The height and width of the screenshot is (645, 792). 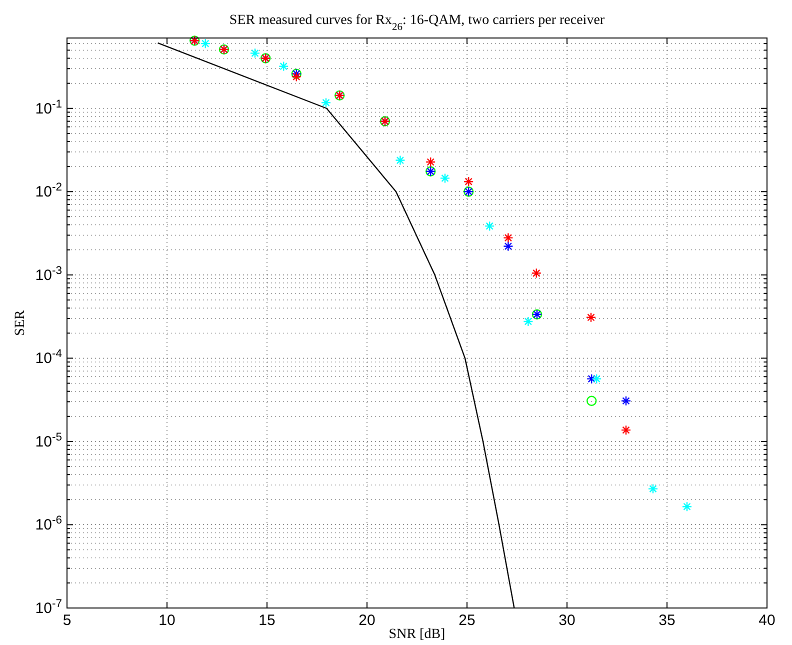 I want to click on y-tick-label: 10$^{-7}$, so click(x=48, y=607).